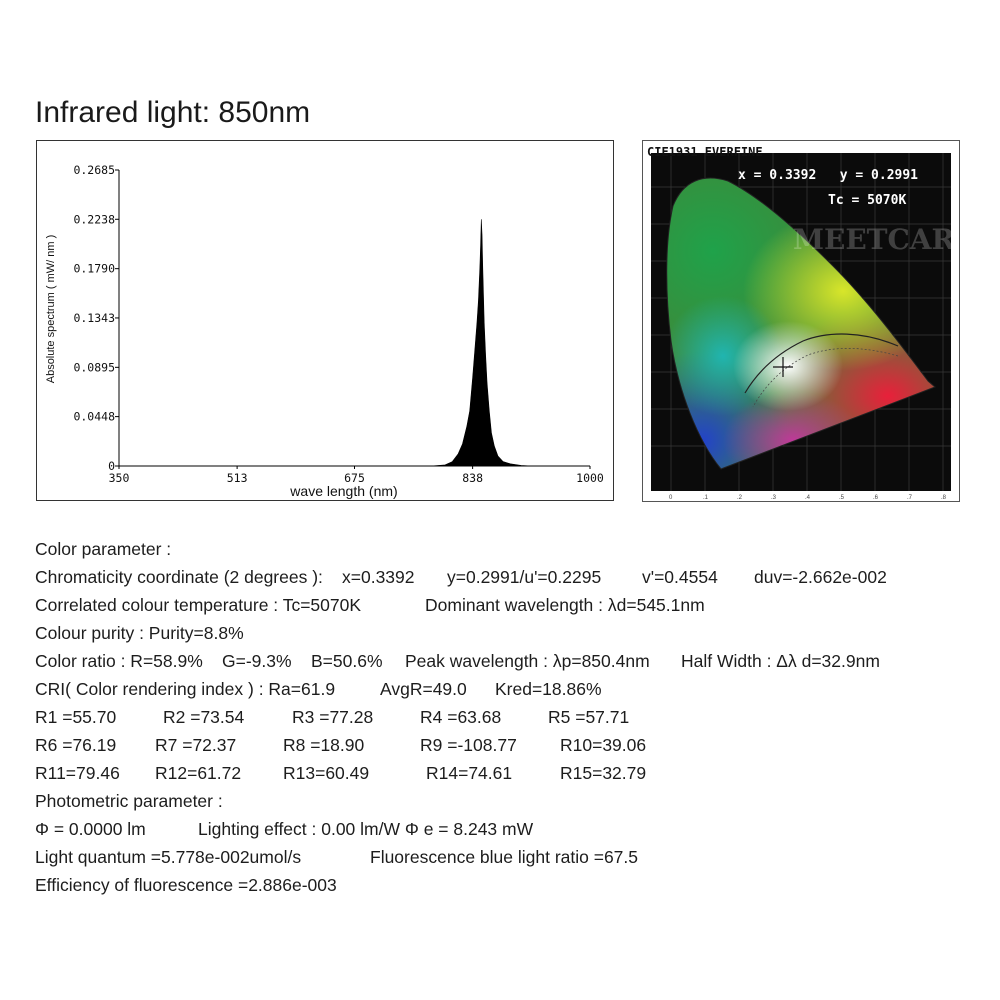  I want to click on svg-text: 0, so click(671, 498).